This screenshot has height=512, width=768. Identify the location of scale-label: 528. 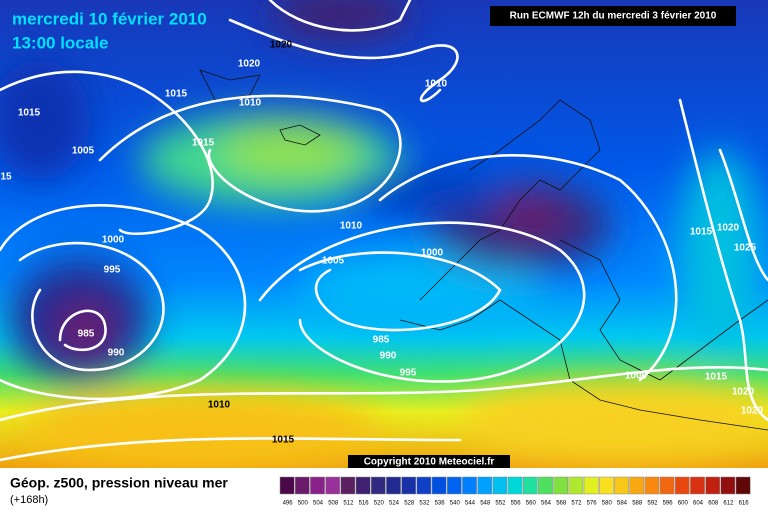
(409, 504).